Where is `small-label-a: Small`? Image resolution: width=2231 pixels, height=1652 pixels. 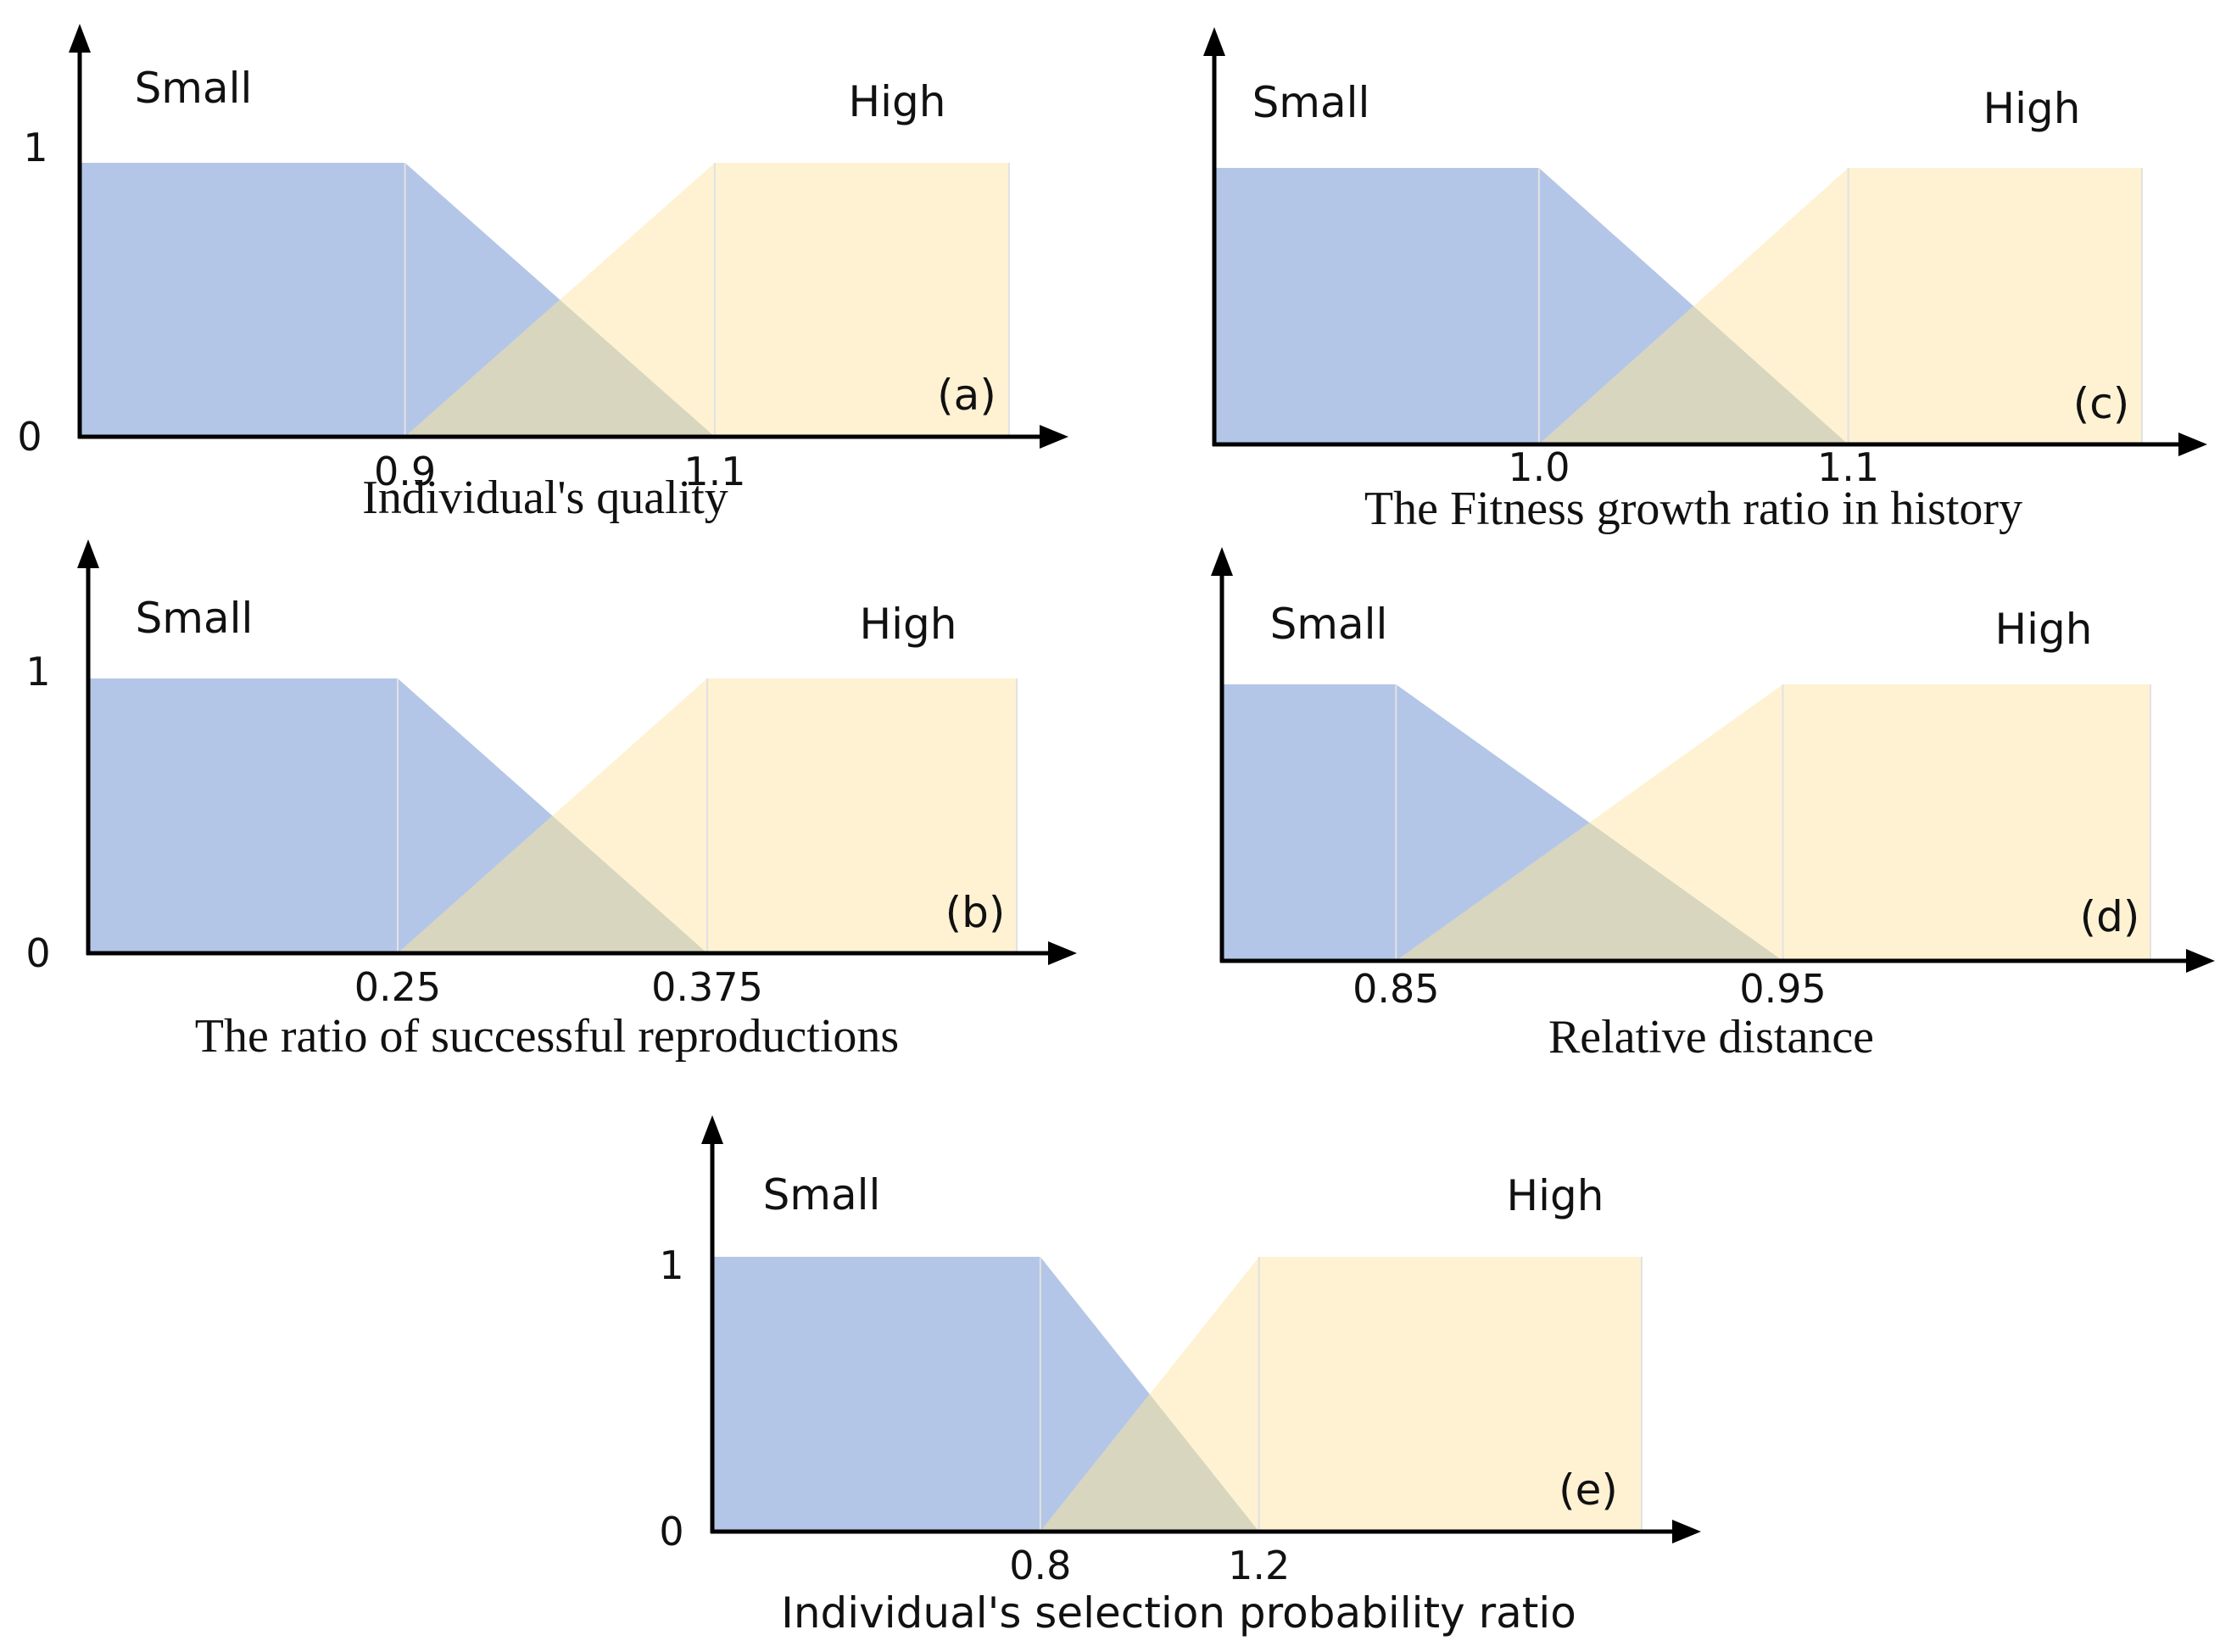
small-label-a: Small is located at coordinates (194, 88).